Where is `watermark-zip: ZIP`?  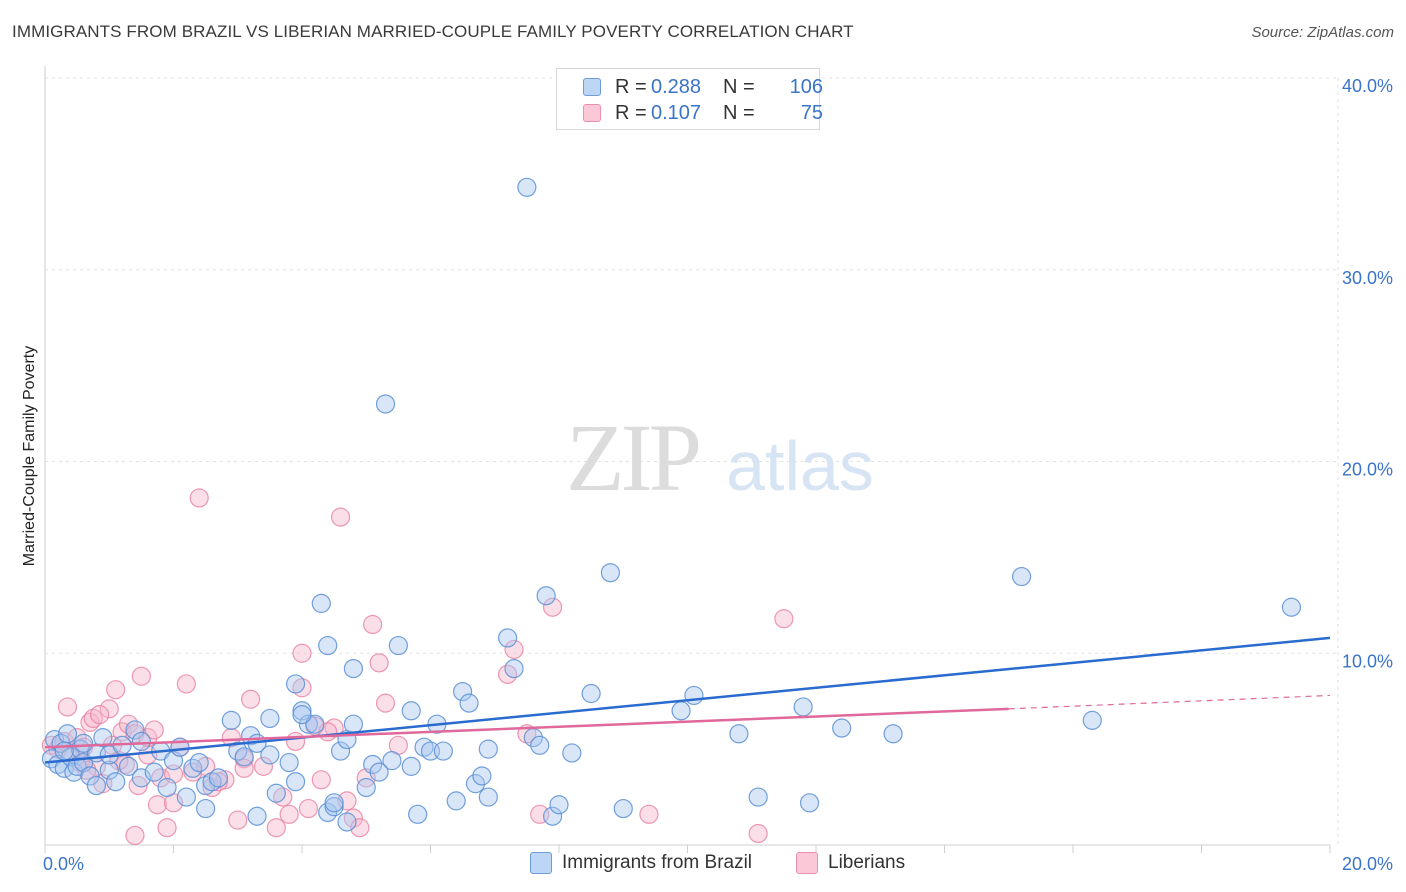
watermark-zip: ZIP is located at coordinates (632, 457).